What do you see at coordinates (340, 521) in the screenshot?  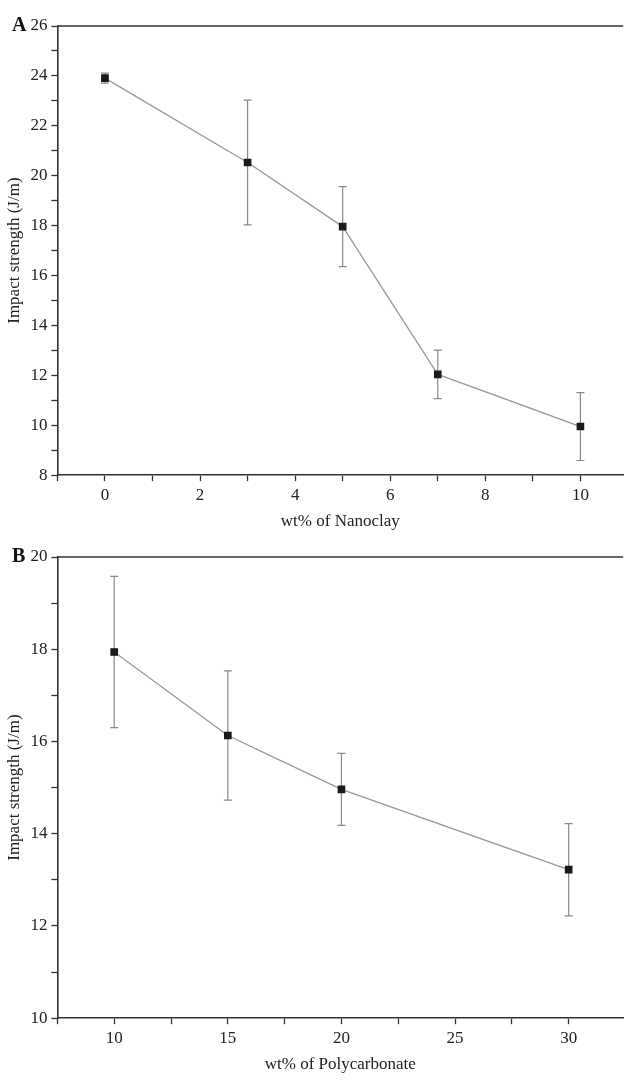 I see `x-axis-title: wt% of Nanoclay` at bounding box center [340, 521].